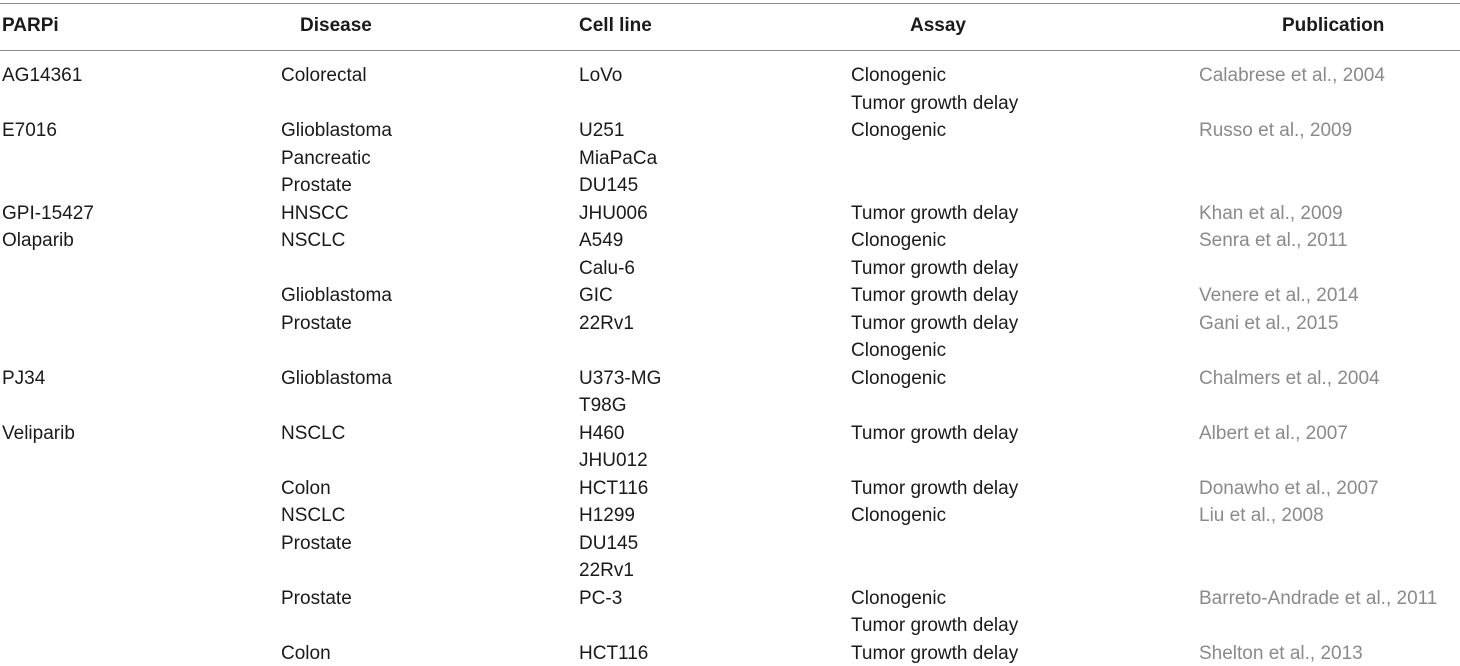  I want to click on table-top-rule, so click(730, 3).